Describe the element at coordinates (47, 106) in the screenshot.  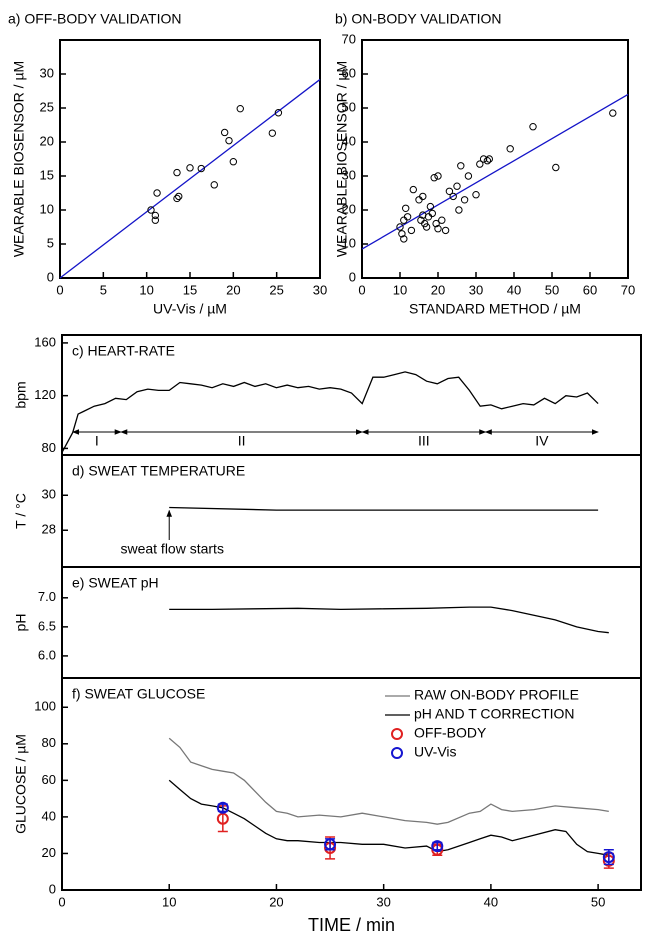
I see `y-tick-label: 25` at that location.